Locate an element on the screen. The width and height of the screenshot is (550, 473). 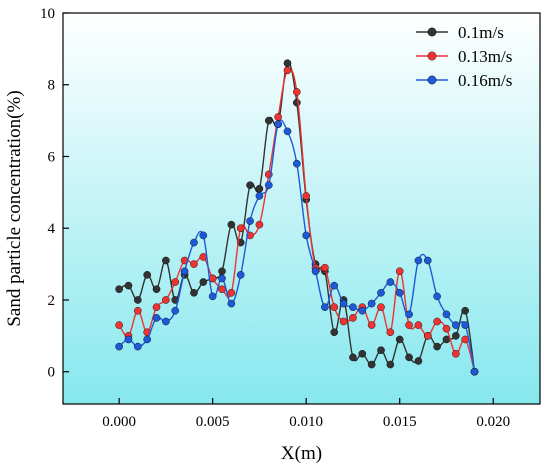
legend-item: 0.13m/s is located at coordinates (464, 56).